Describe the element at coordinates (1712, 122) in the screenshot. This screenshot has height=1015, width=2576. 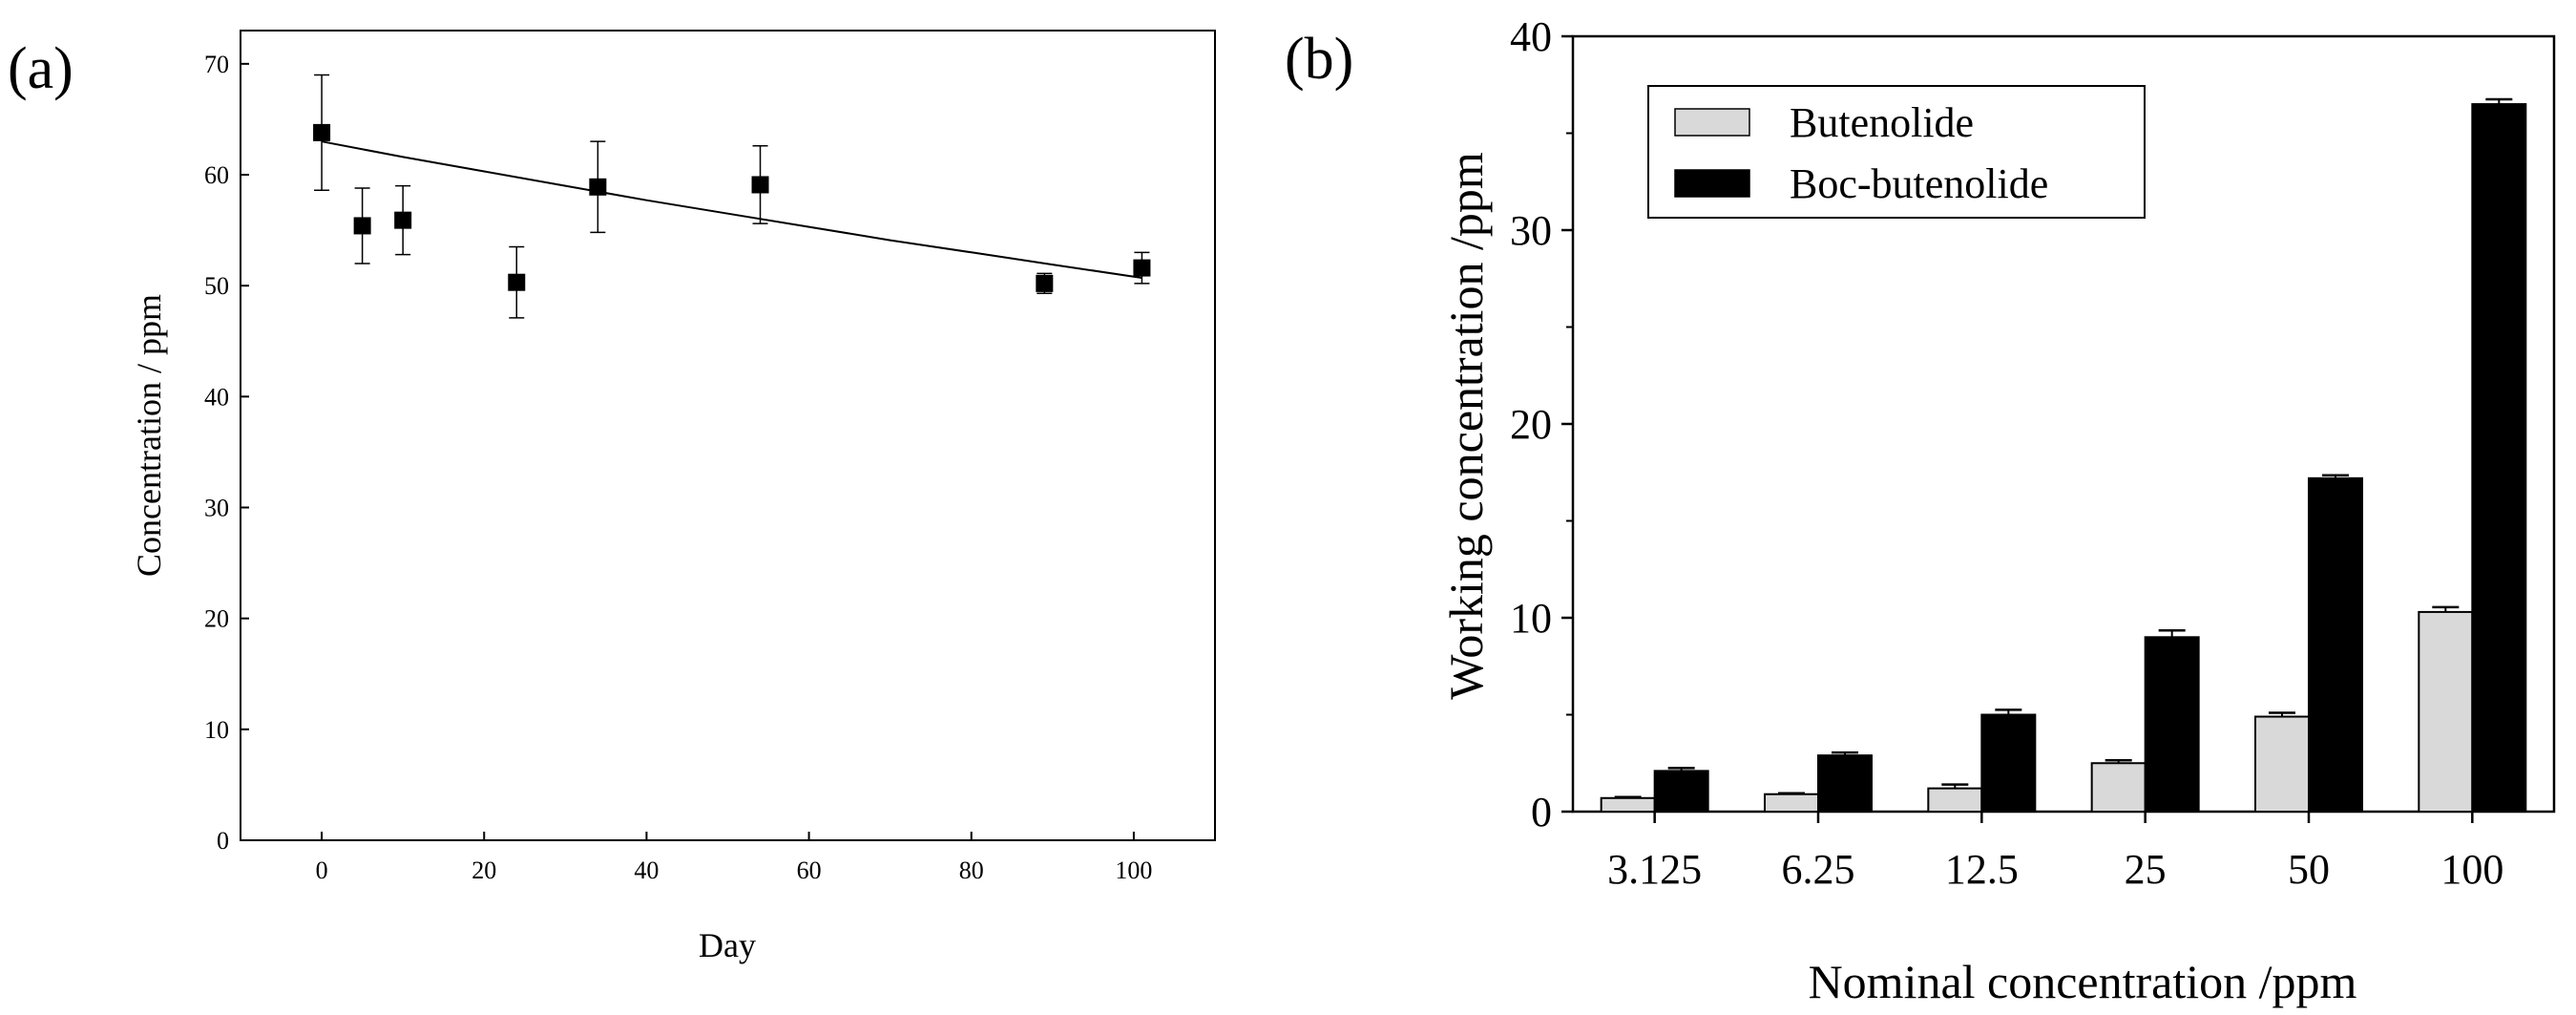
I see `legend-swatch-butenolide` at that location.